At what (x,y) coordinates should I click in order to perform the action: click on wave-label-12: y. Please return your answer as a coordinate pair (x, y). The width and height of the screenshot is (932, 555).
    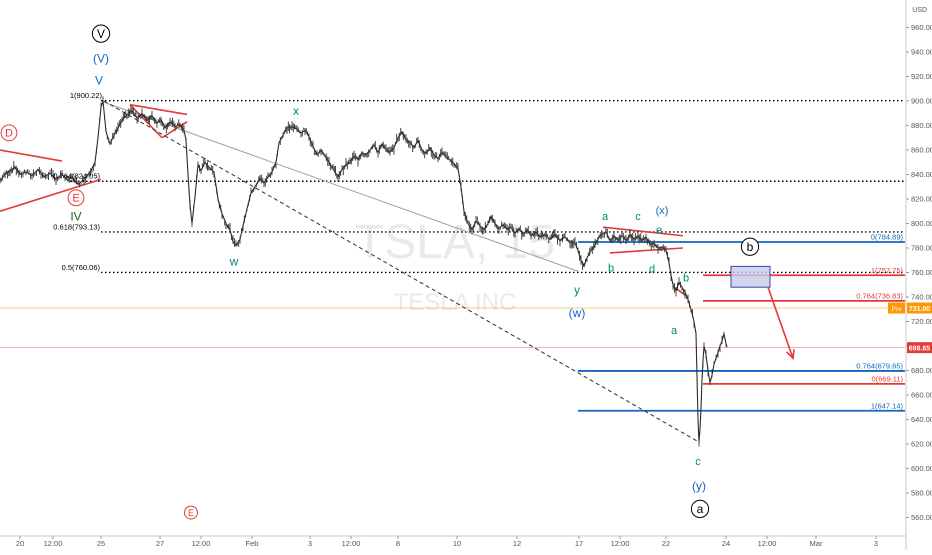
    Looking at the image, I should click on (577, 290).